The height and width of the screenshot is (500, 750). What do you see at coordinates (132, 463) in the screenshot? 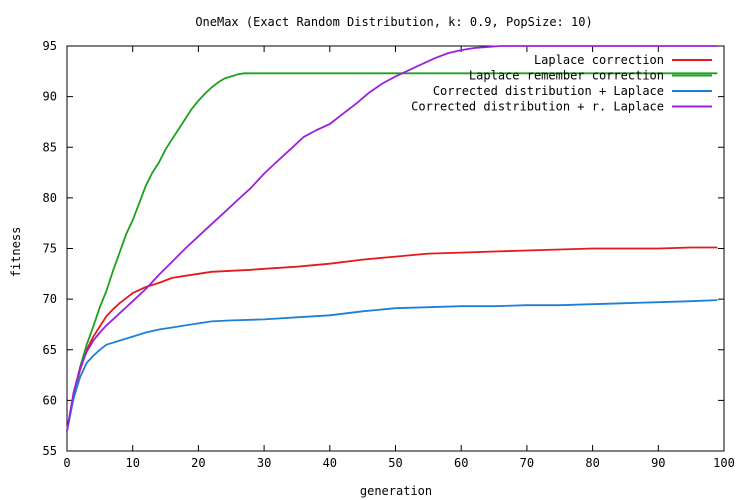
I see `x-tick-label: 10` at bounding box center [132, 463].